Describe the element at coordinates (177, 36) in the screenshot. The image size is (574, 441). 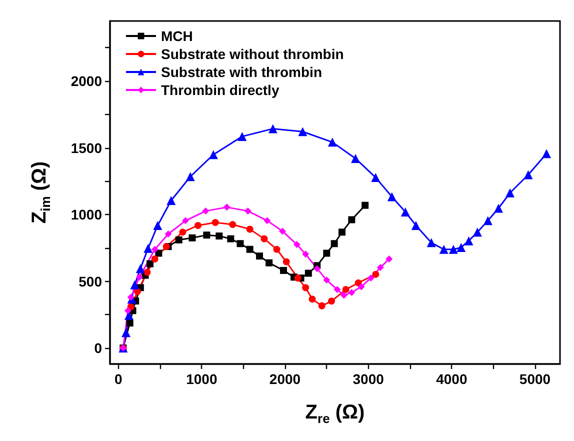
I see `legend-label: MCH` at that location.